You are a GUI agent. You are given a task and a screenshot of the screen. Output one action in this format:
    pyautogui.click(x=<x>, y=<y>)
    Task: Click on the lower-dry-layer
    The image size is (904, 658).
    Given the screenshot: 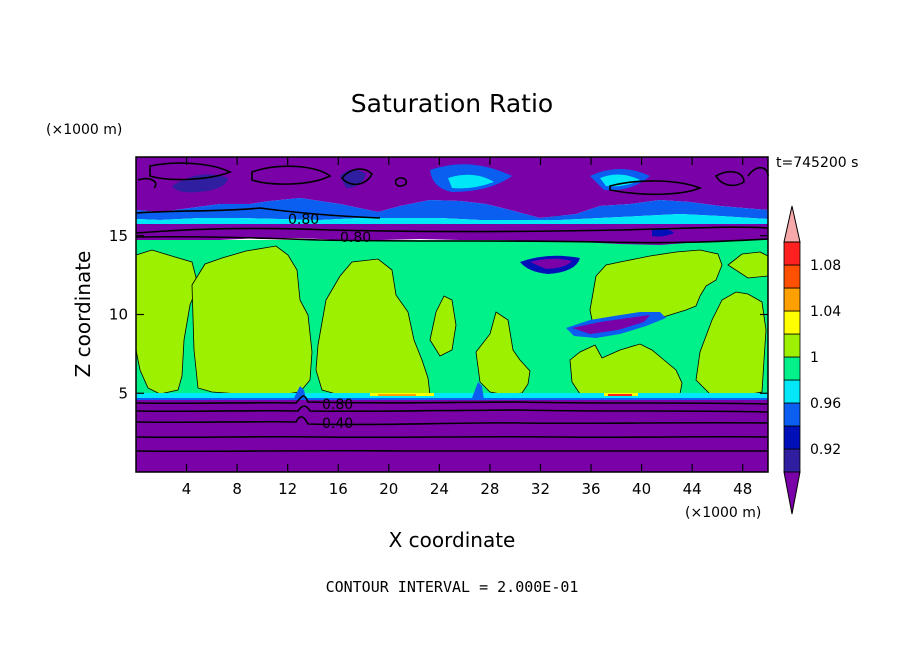 What is the action you would take?
    pyautogui.click(x=452, y=436)
    